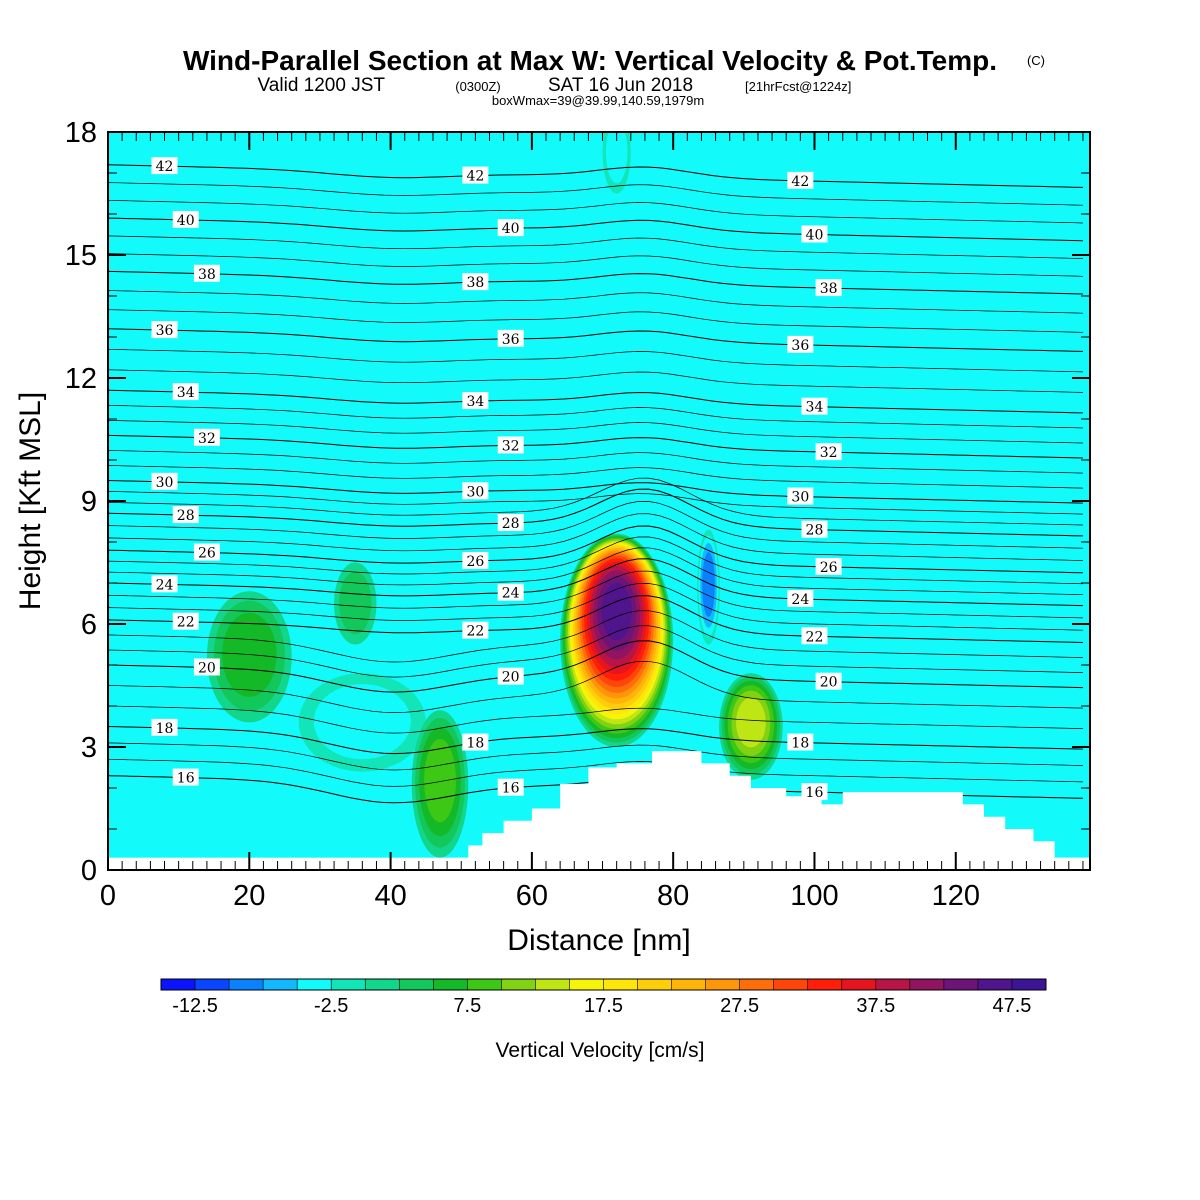  Describe the element at coordinates (165, 331) in the screenshot. I see `theta-label-text: 36` at that location.